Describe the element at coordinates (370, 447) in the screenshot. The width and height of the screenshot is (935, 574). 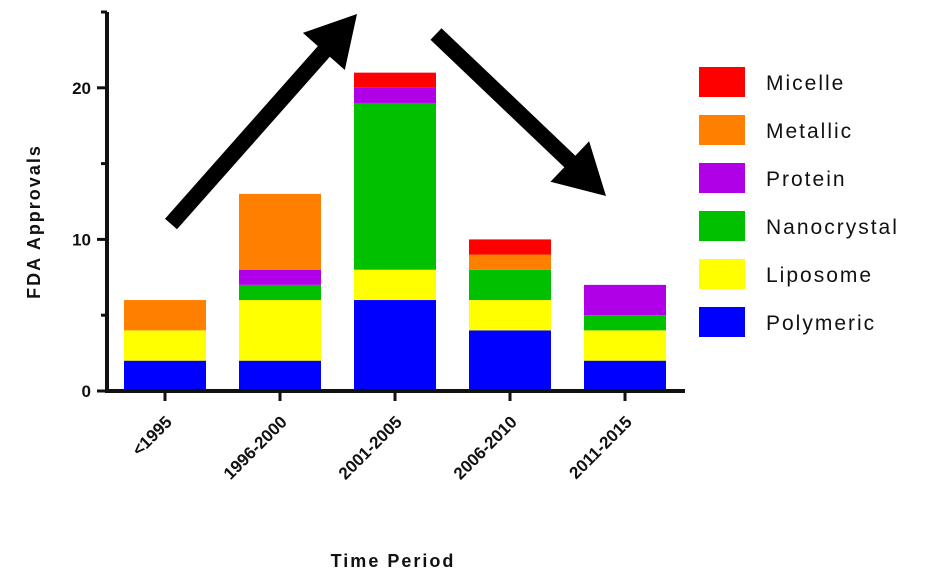
I see `x-tick-label: 2001-2005` at that location.